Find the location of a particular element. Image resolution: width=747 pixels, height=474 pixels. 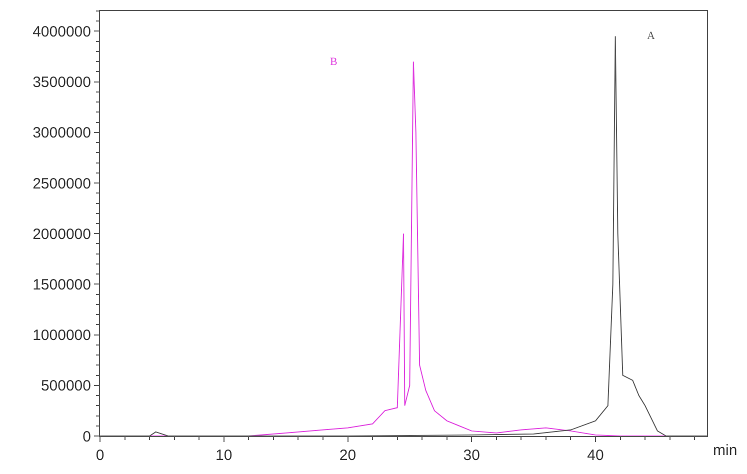

x-axis-title: min is located at coordinates (725, 450).